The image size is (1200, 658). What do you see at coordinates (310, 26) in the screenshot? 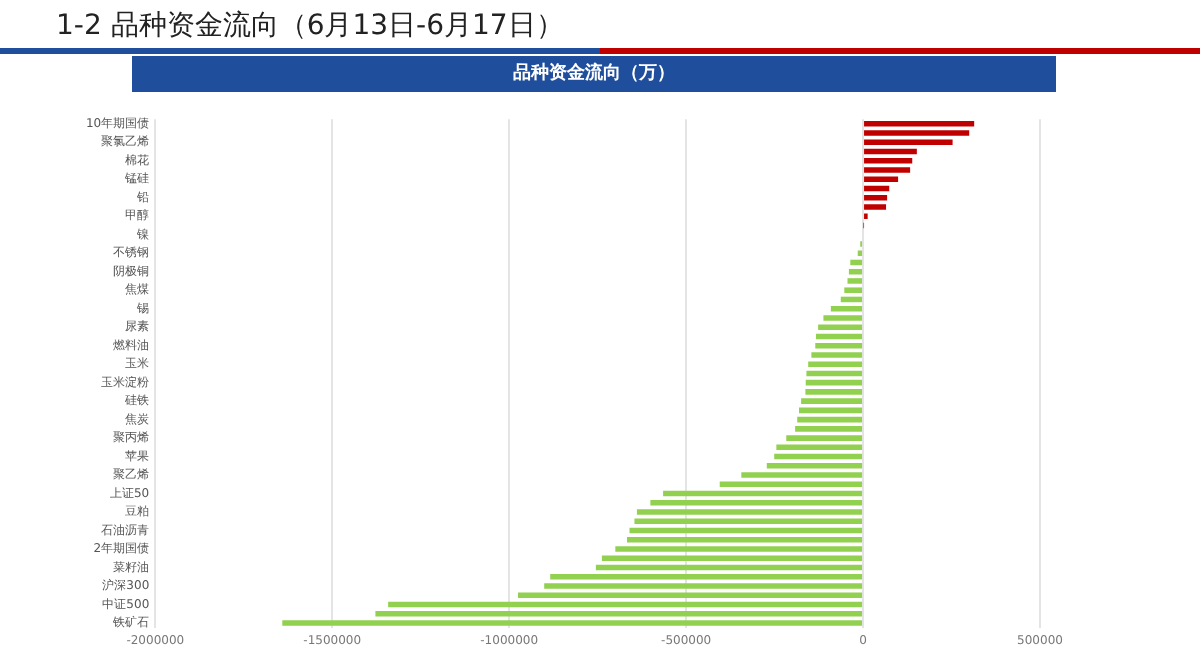
I see `chart-title: 1-2 品种资金流向（6月13日-6月17日）` at bounding box center [310, 26].